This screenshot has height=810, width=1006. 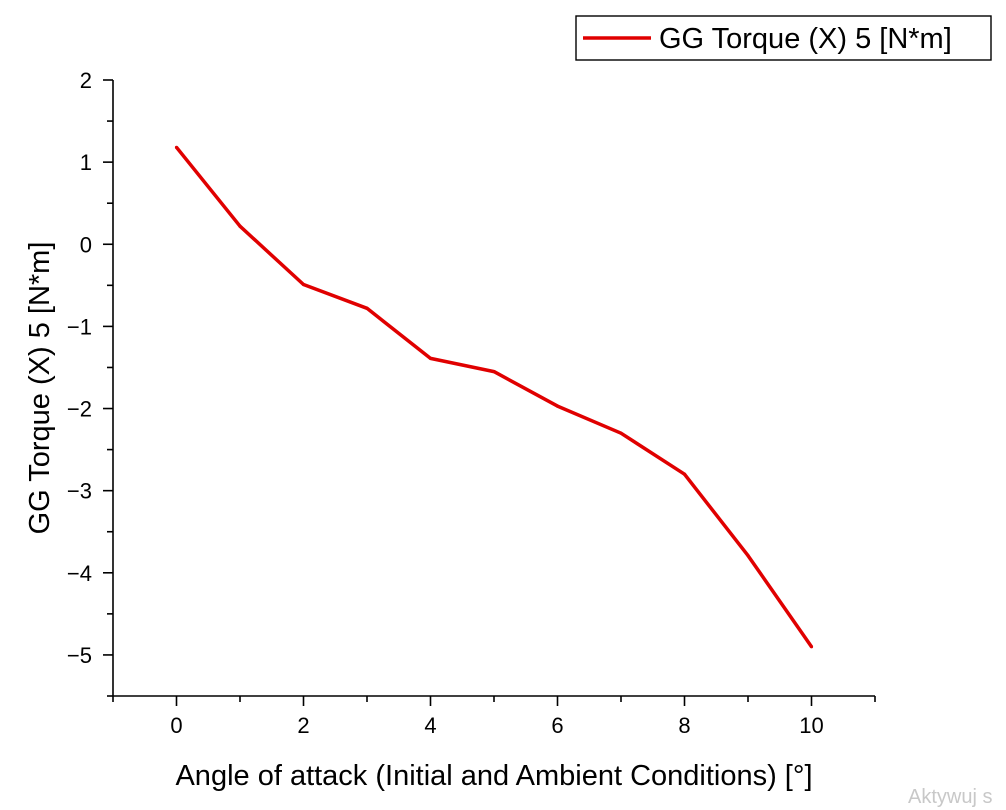 I want to click on x-tick-label: 6, so click(x=557, y=725).